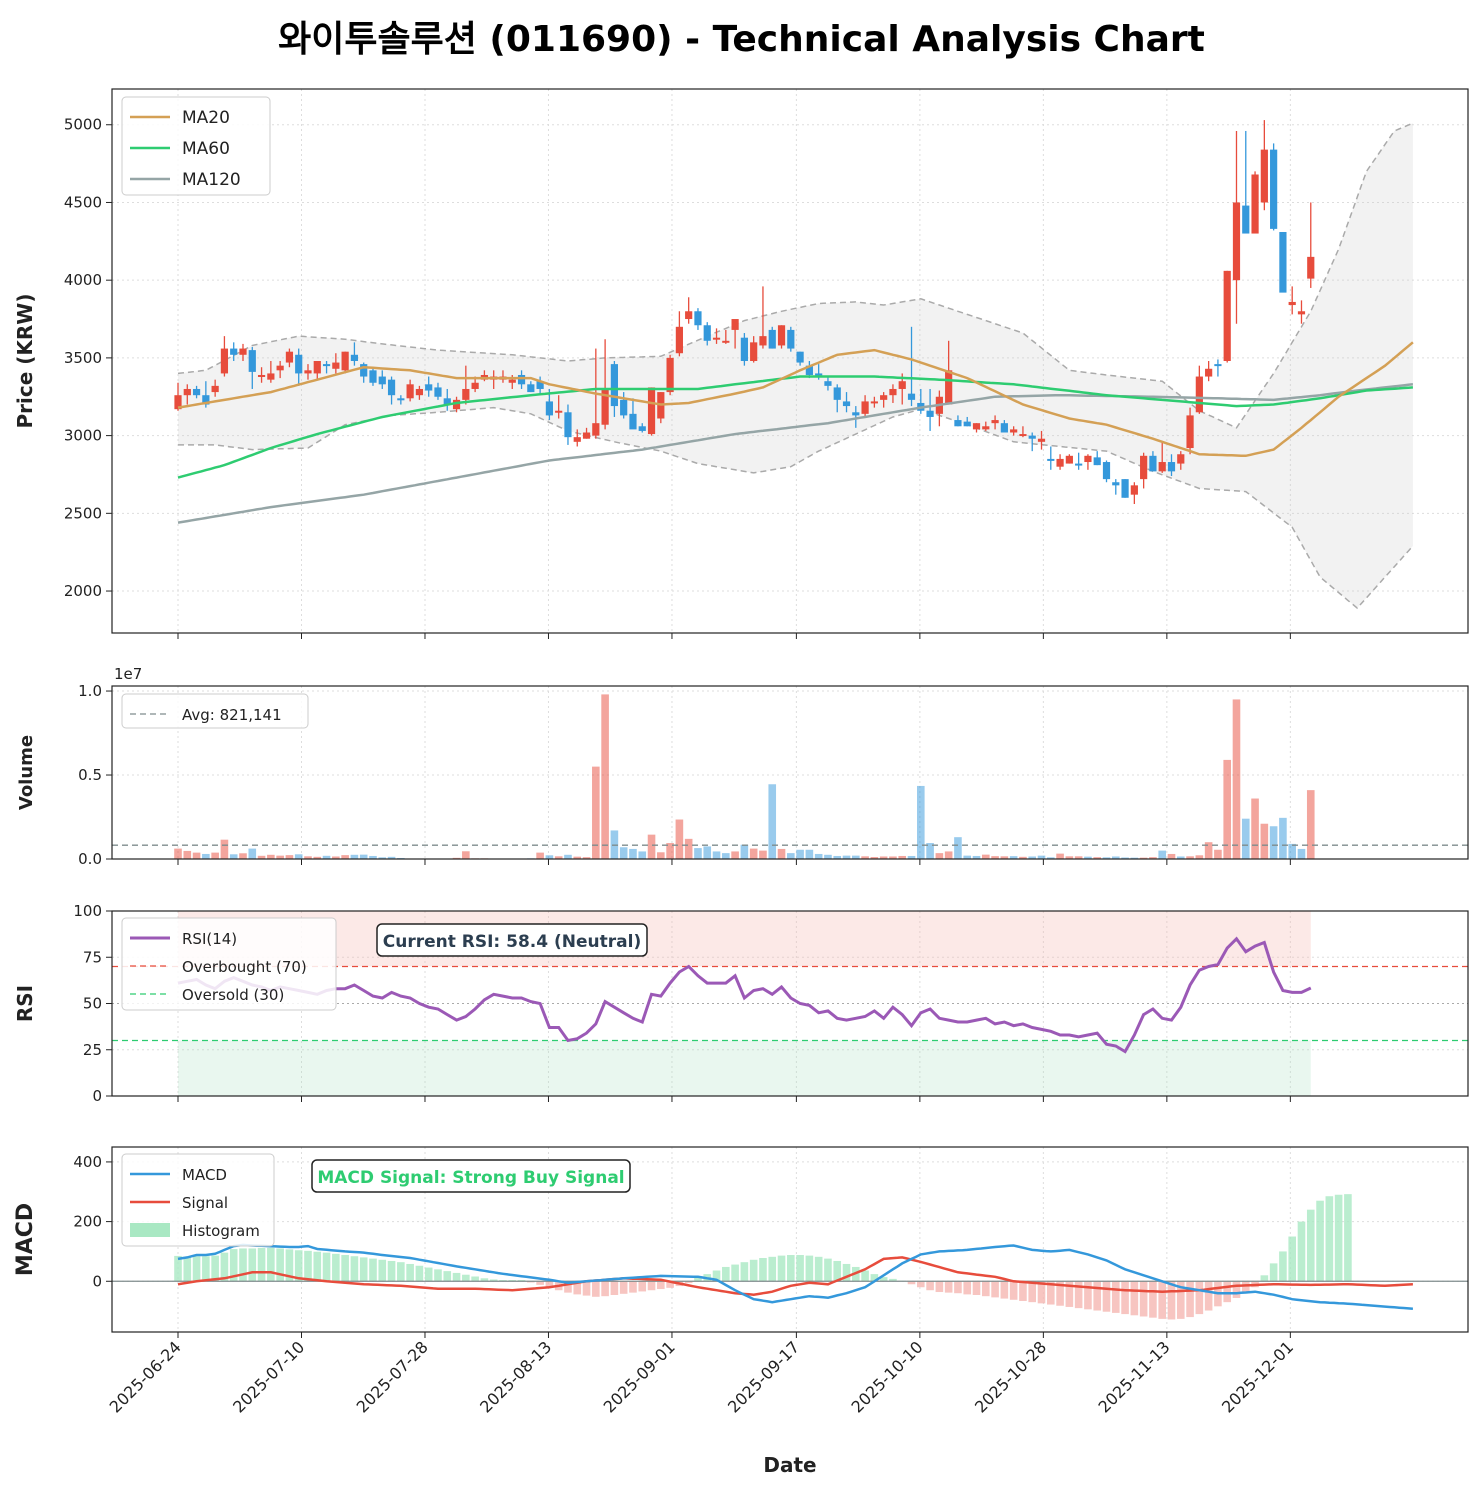 The width and height of the screenshot is (1483, 1491). What do you see at coordinates (25, 1003) in the screenshot?
I see `rsi-ylabel: RSI` at bounding box center [25, 1003].